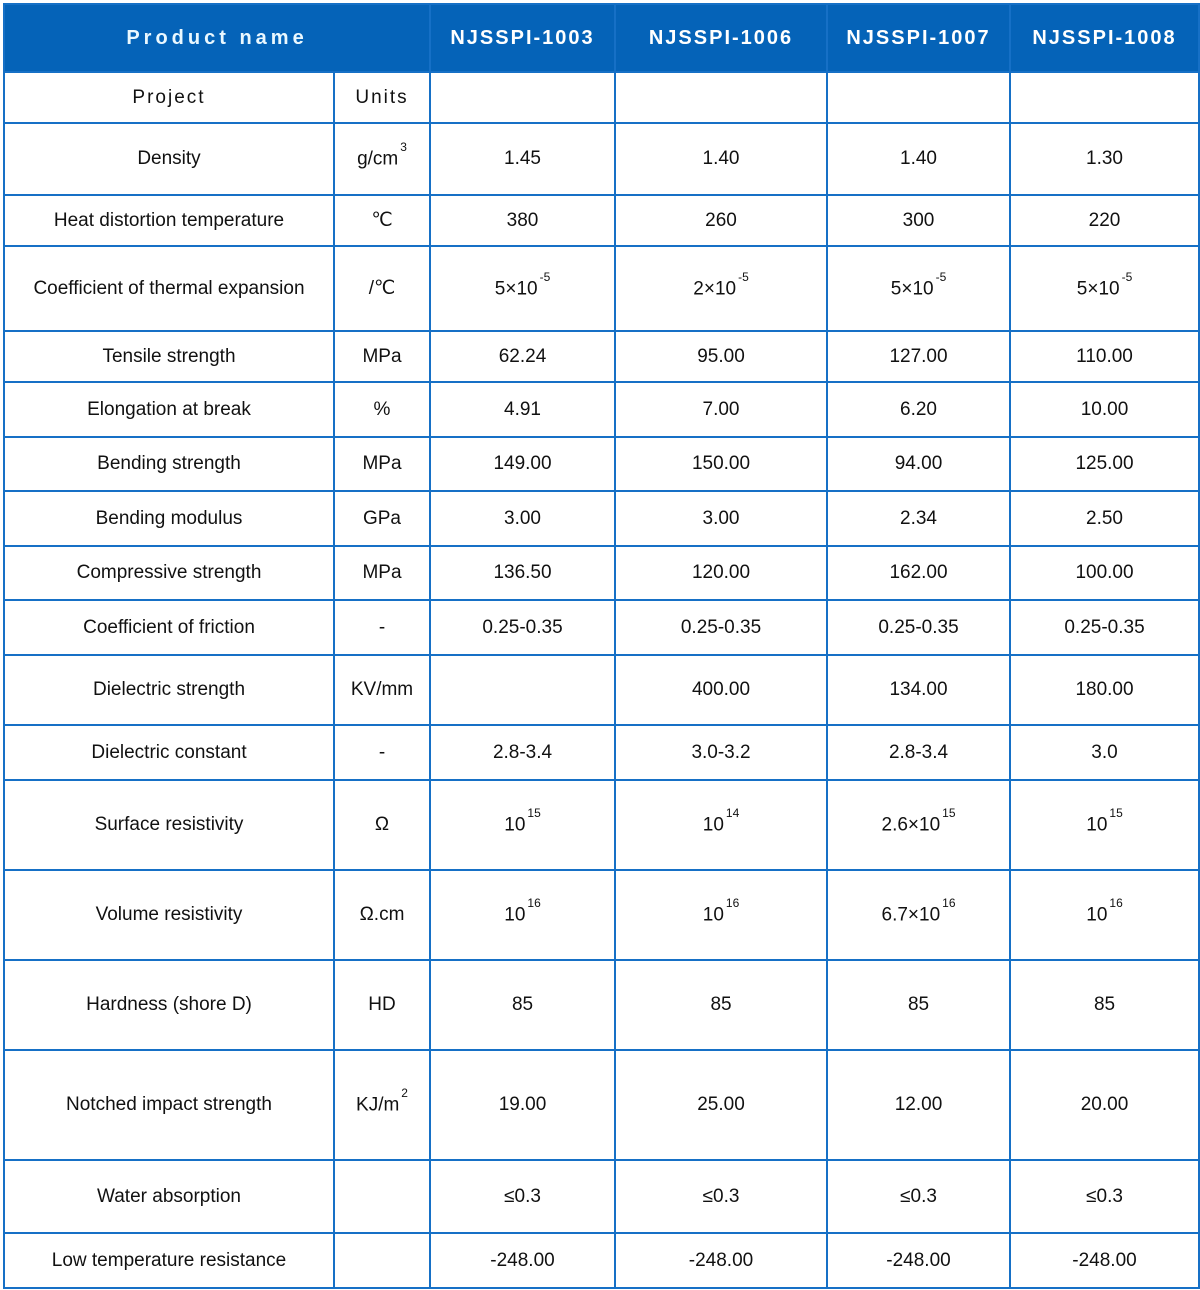 Image resolution: width=1200 pixels, height=1290 pixels. I want to click on value-cell: 3.0-3.2, so click(721, 752).